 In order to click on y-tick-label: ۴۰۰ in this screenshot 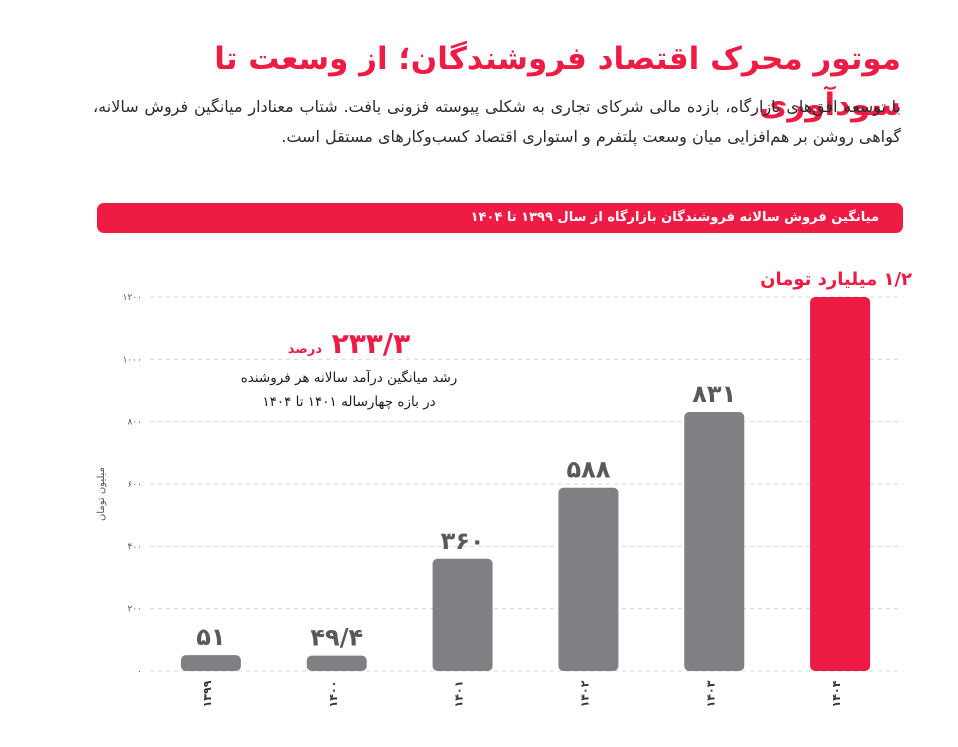, I will do `click(134, 547)`.